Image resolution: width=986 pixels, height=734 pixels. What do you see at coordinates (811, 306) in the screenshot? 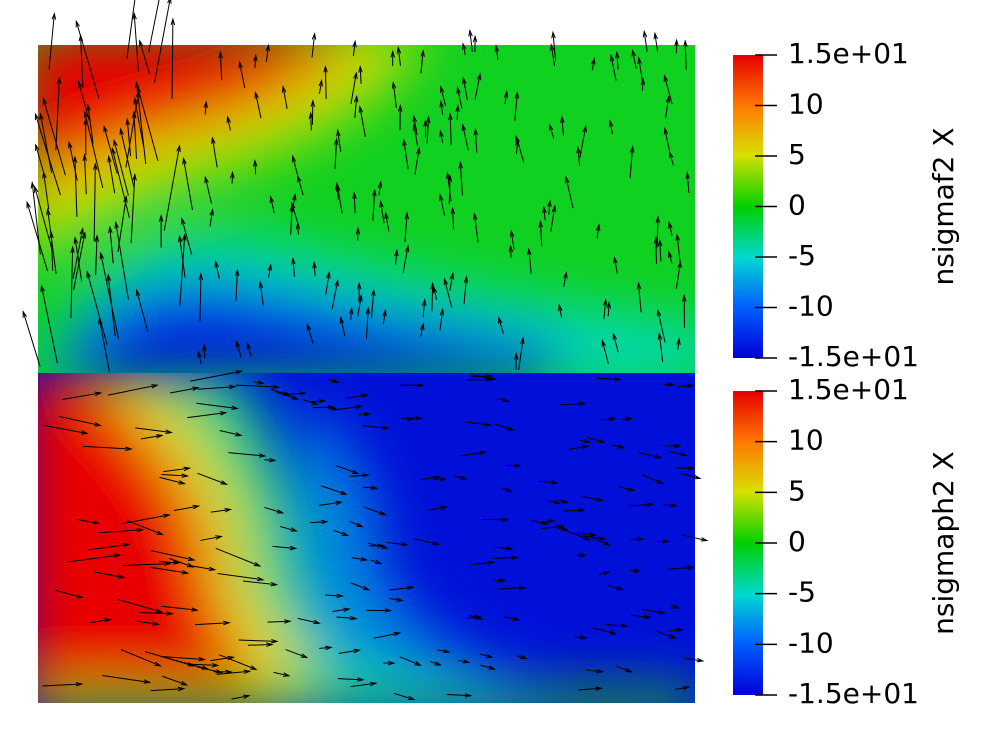
I see `tick-label: -10` at bounding box center [811, 306].